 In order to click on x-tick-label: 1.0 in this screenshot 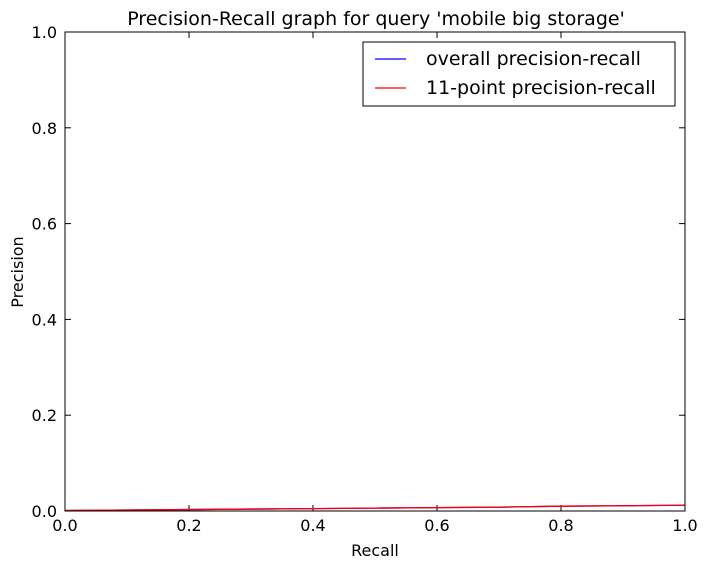, I will do `click(684, 525)`.